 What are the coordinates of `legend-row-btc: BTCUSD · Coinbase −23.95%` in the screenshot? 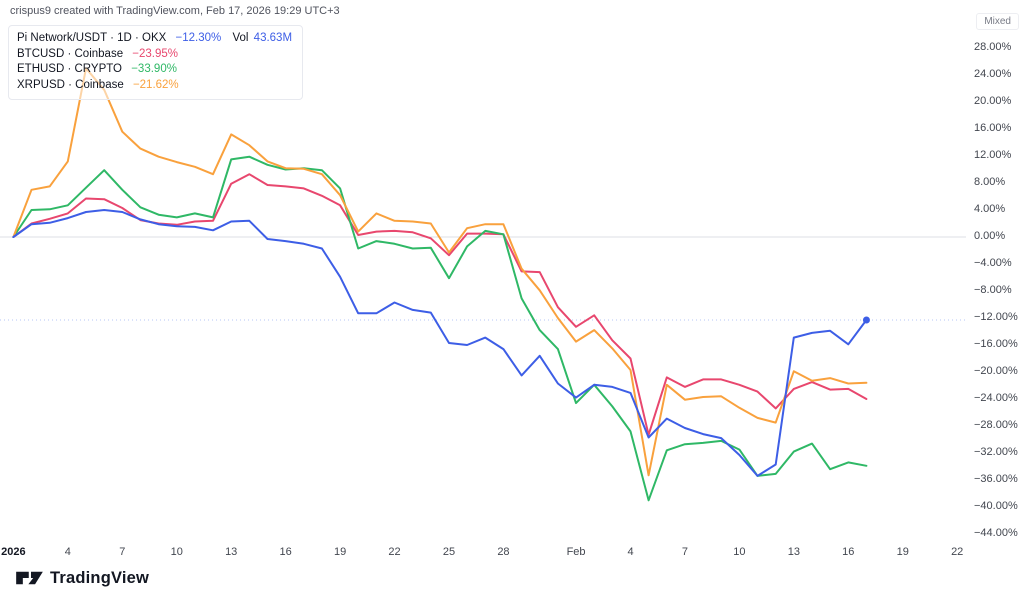 It's located at (154, 55).